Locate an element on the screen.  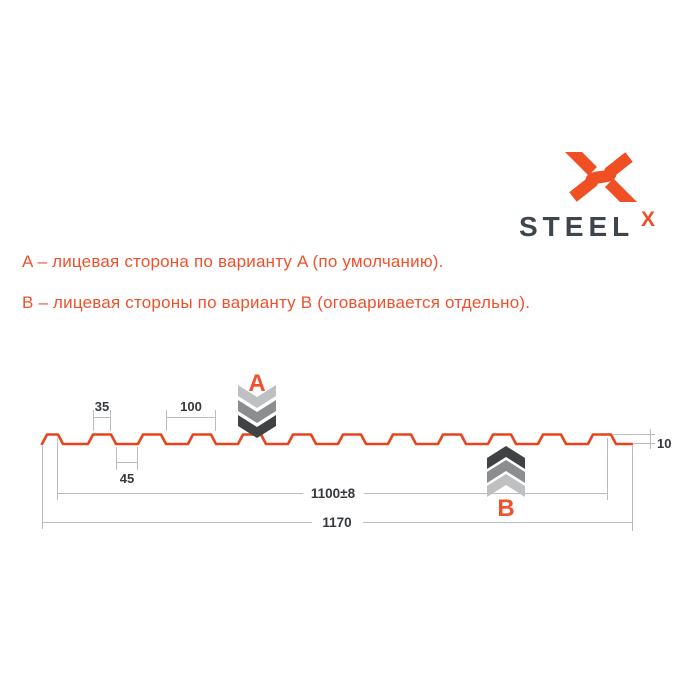
marker-a-chevrons is located at coordinates (257, 411).